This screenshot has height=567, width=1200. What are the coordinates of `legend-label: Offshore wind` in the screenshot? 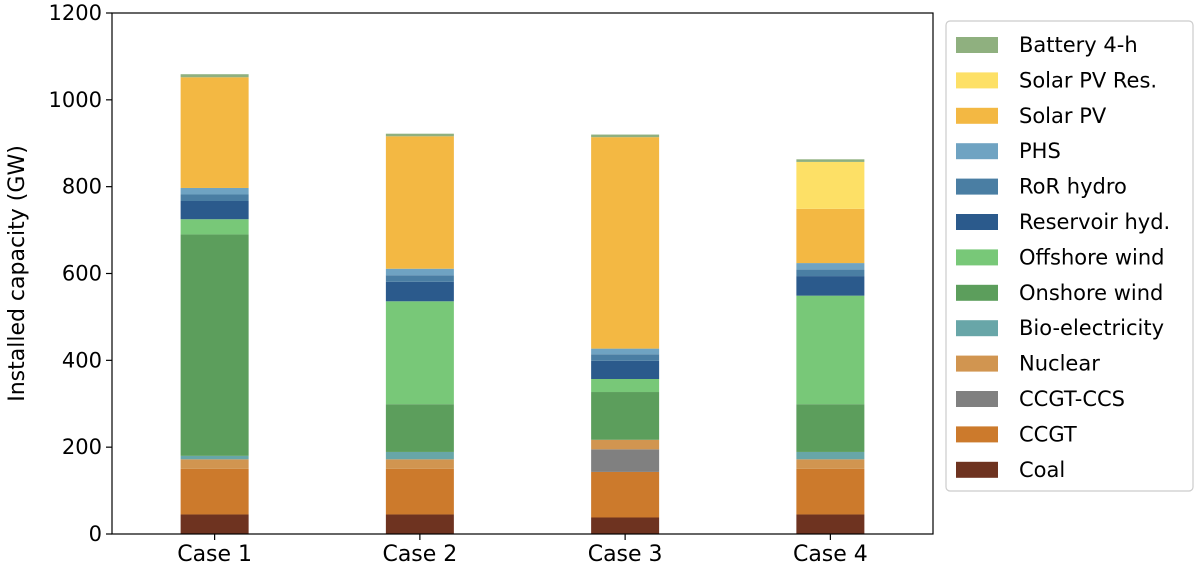 It's located at (1092, 257).